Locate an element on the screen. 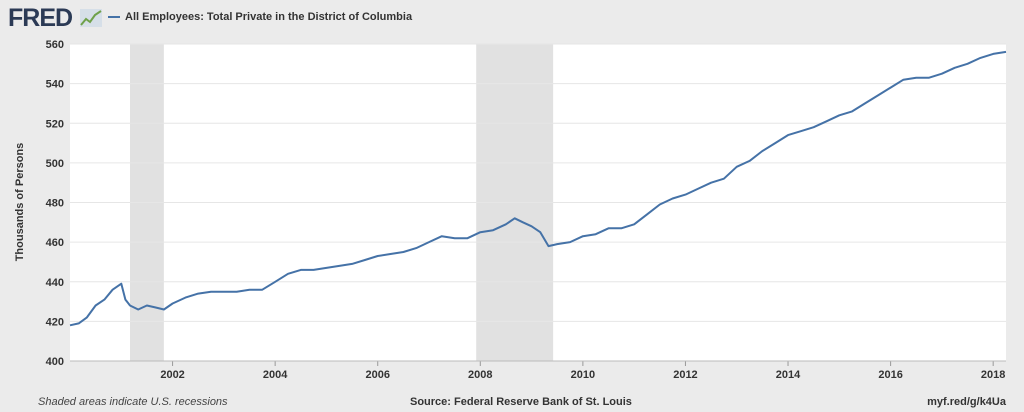 This screenshot has width=1024, height=412. y-axis-label: Thousands of Persons is located at coordinates (20, 202).